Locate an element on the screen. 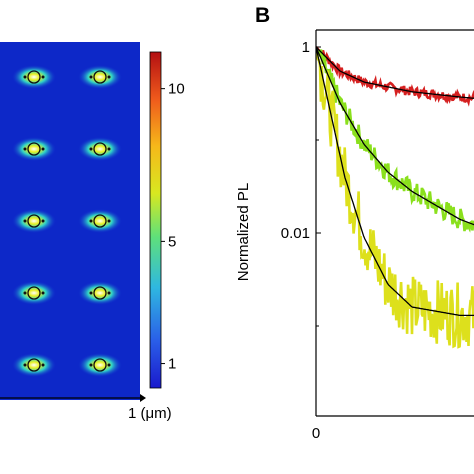 The image size is (474, 474). colorbar-tick-label: 5 is located at coordinates (172, 241).